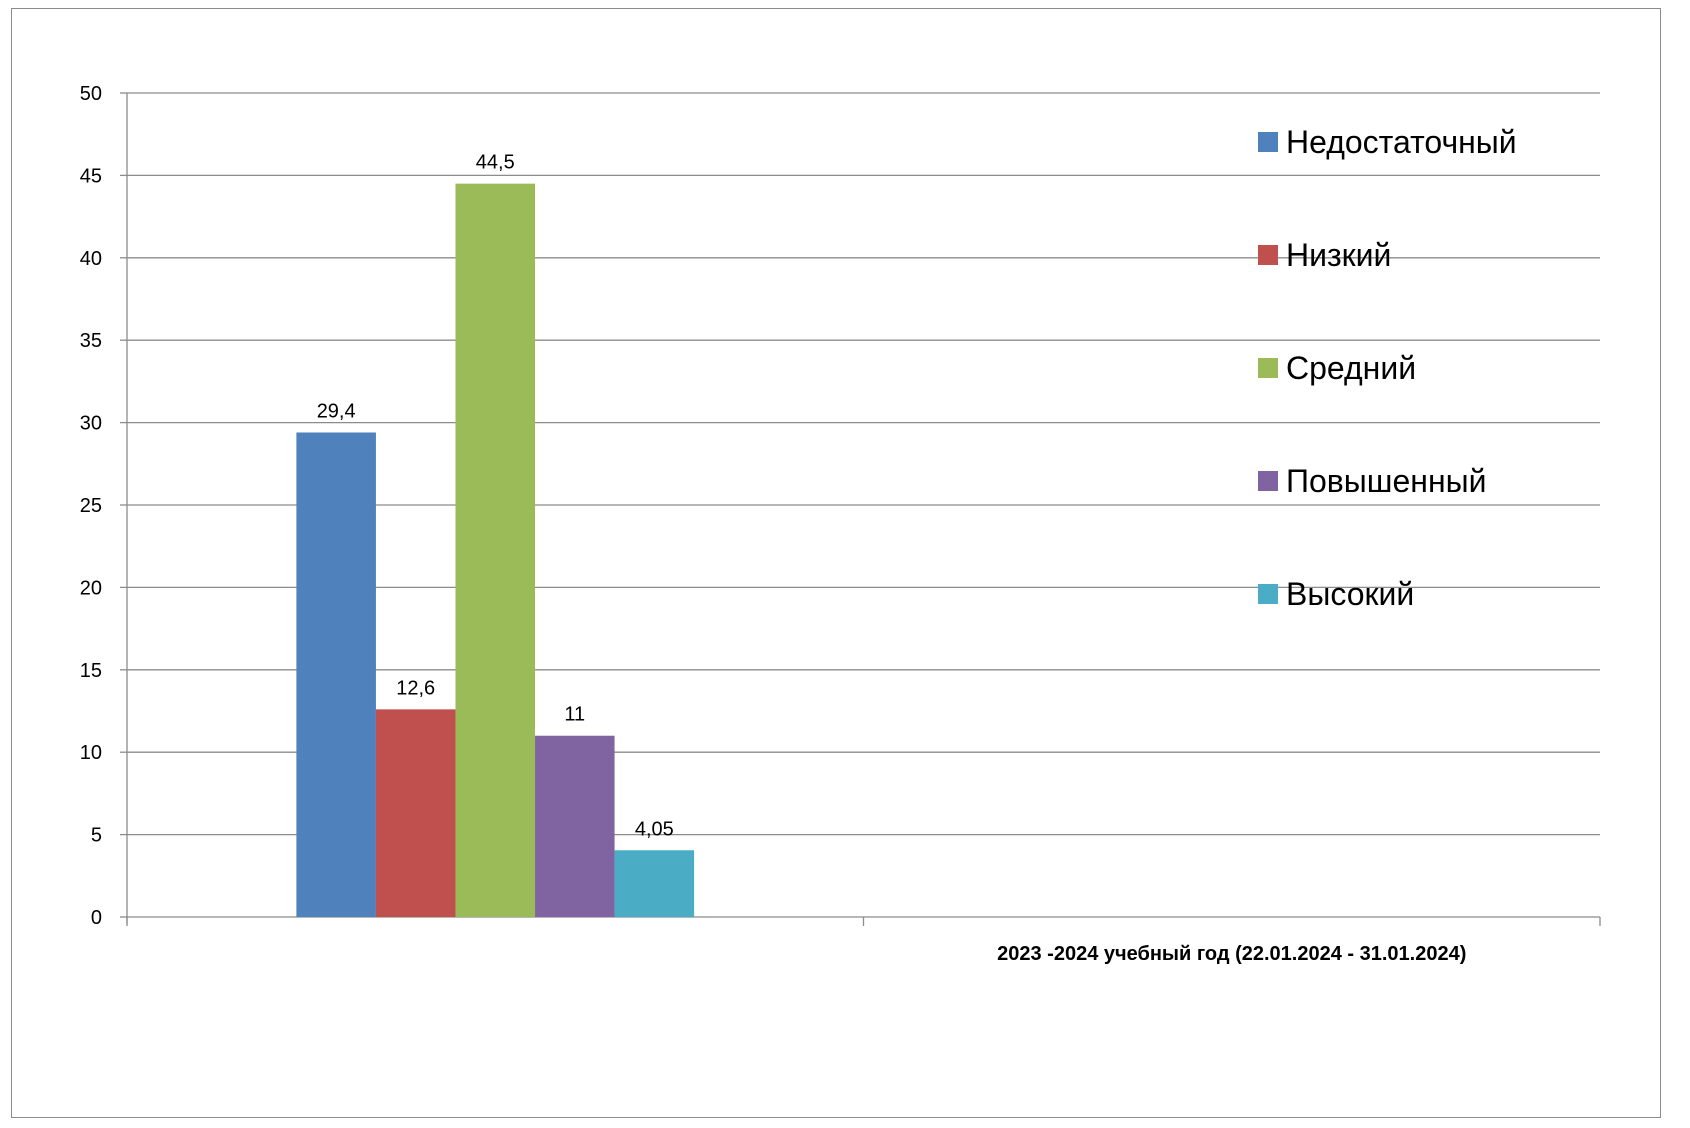 The image size is (1690, 1128). Describe the element at coordinates (495, 163) in the screenshot. I see `data-label: 44,5` at that location.